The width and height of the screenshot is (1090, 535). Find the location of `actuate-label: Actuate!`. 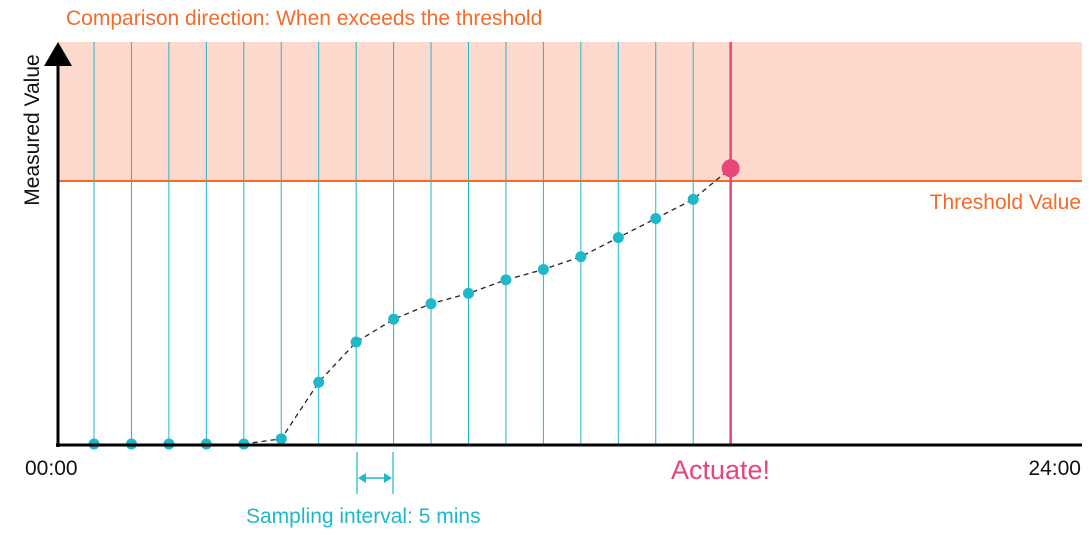

actuate-label: Actuate! is located at coordinates (721, 470).